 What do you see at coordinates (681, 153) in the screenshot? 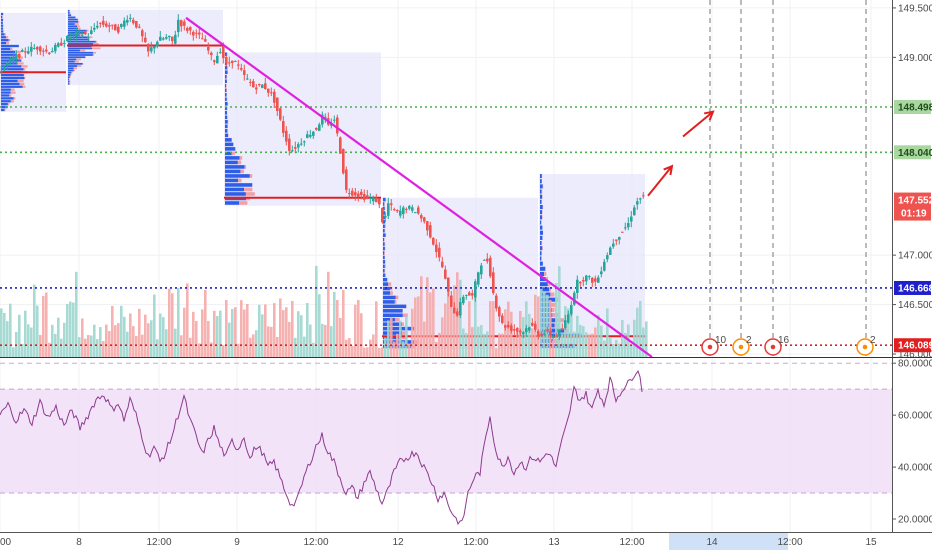
I see `arrow-annotations` at bounding box center [681, 153].